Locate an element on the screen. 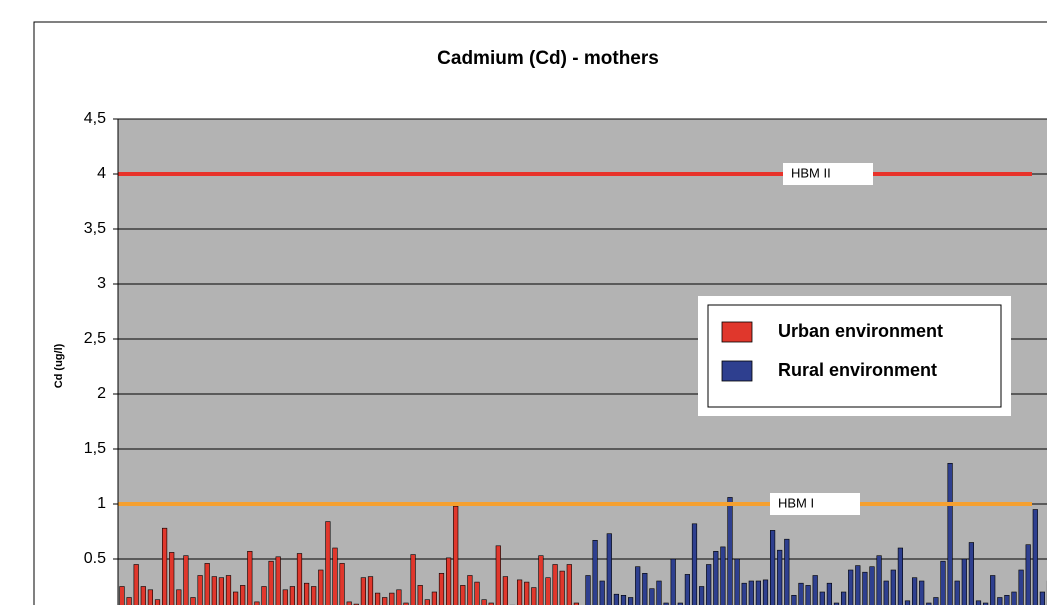 The width and height of the screenshot is (1047, 605). reference-label: HBM II is located at coordinates (811, 172).